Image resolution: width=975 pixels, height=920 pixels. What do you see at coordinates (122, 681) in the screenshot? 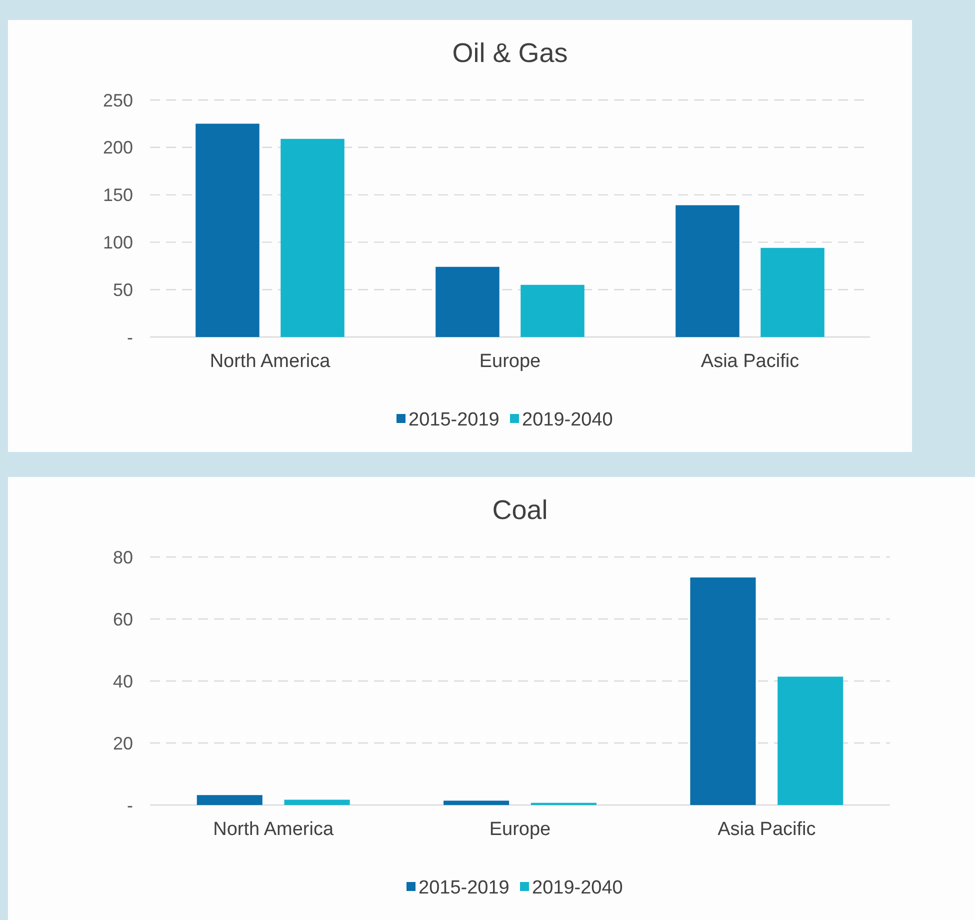
I see `y-tick-label: 40` at bounding box center [122, 681].